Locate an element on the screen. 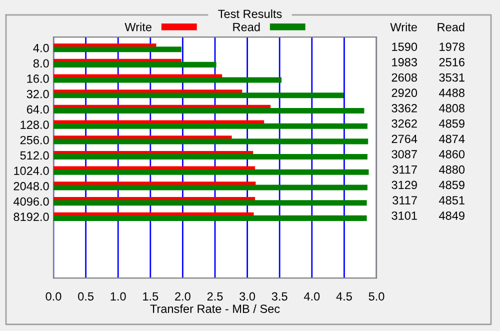 Image resolution: width=500 pixels, height=331 pixels. text: 4860 is located at coordinates (452, 154).